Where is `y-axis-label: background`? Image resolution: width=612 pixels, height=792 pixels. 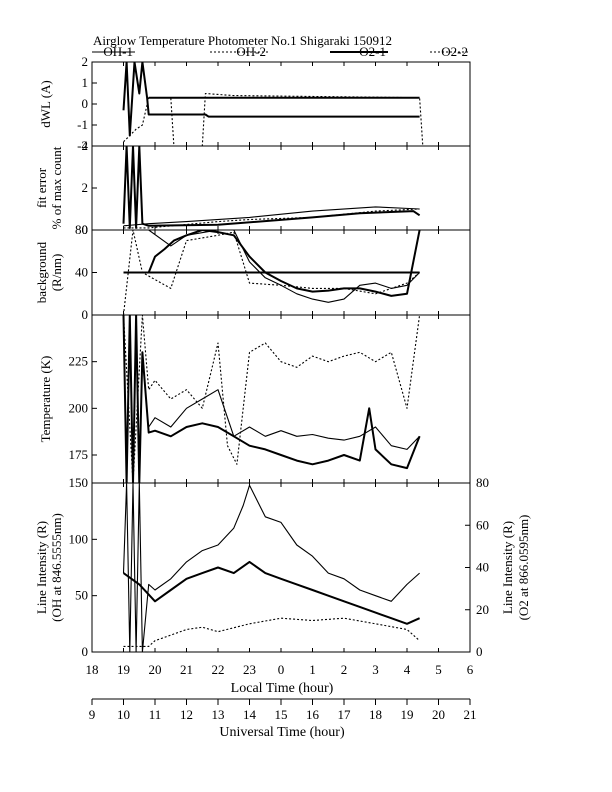
y-axis-label: background is located at coordinates (41, 272).